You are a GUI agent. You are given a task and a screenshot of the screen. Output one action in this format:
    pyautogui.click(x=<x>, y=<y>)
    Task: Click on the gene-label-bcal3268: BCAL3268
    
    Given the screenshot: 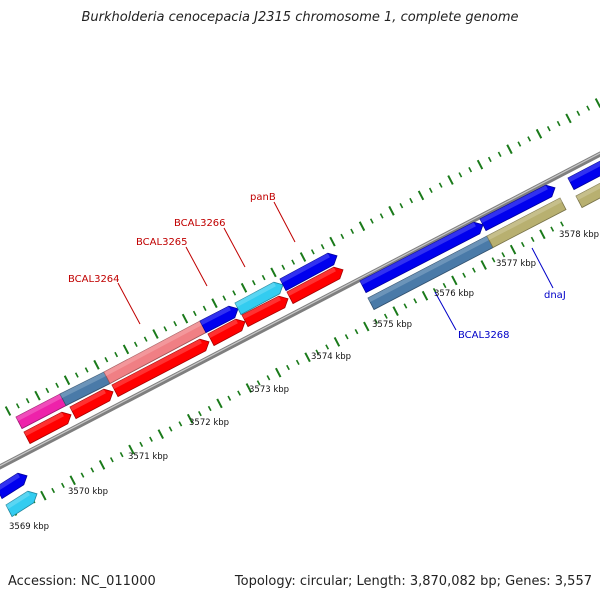 What is the action you would take?
    pyautogui.click(x=484, y=335)
    